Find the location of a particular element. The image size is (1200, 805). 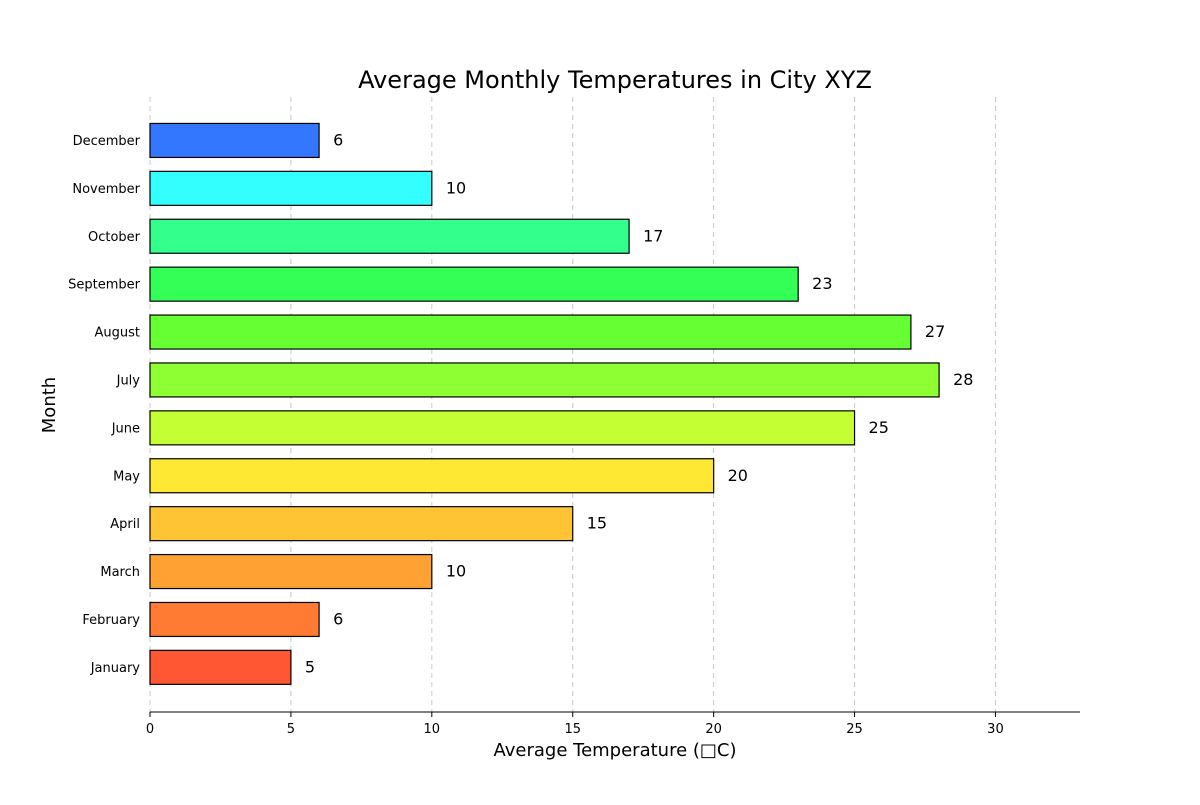

bar-july is located at coordinates (544, 380).